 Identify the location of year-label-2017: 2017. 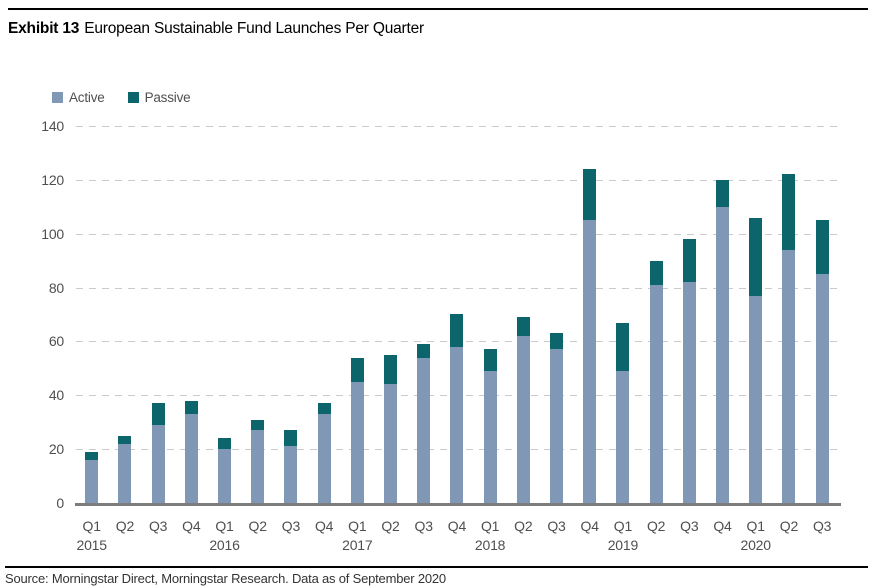
(357, 545).